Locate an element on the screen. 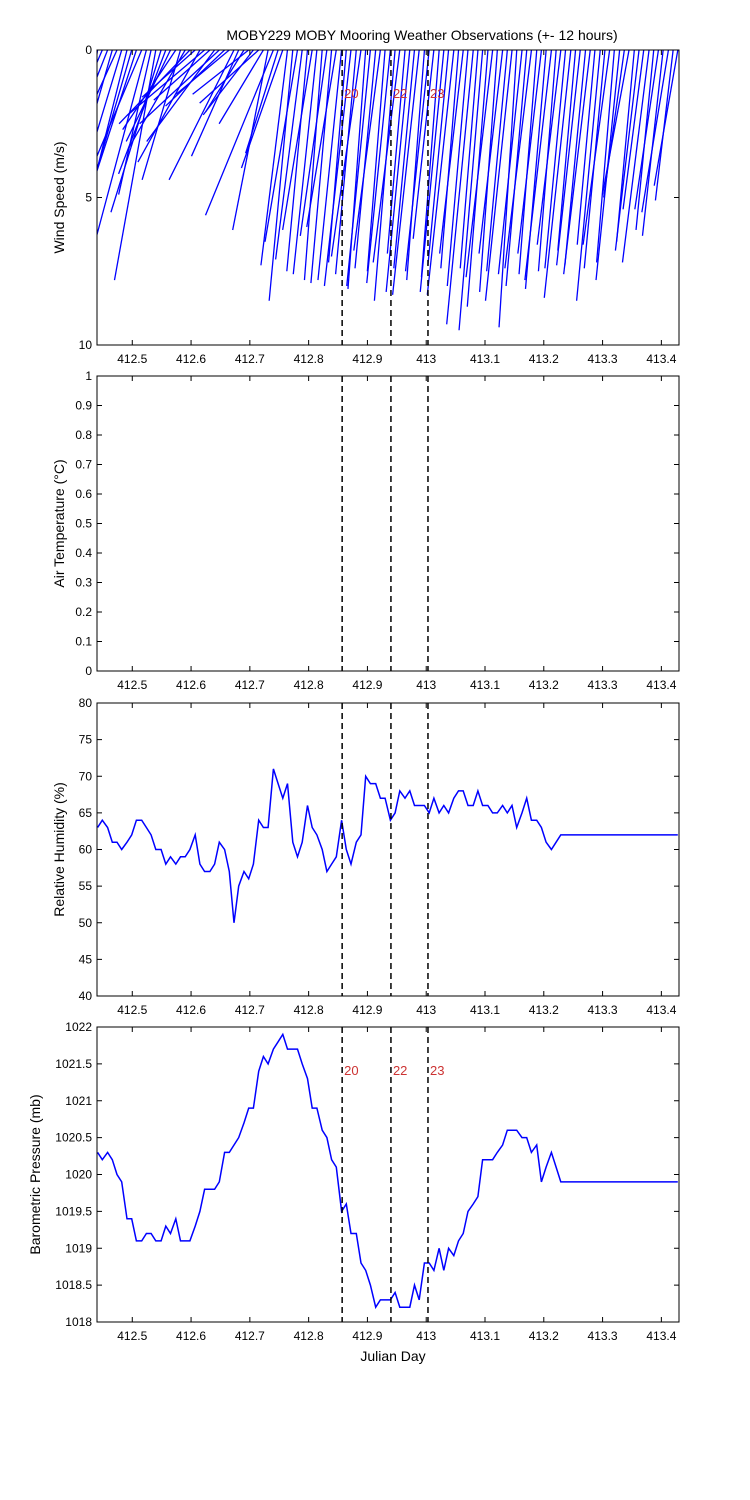 This screenshot has width=750, height=1500. y-tick-label: 0.4 is located at coordinates (83, 553).